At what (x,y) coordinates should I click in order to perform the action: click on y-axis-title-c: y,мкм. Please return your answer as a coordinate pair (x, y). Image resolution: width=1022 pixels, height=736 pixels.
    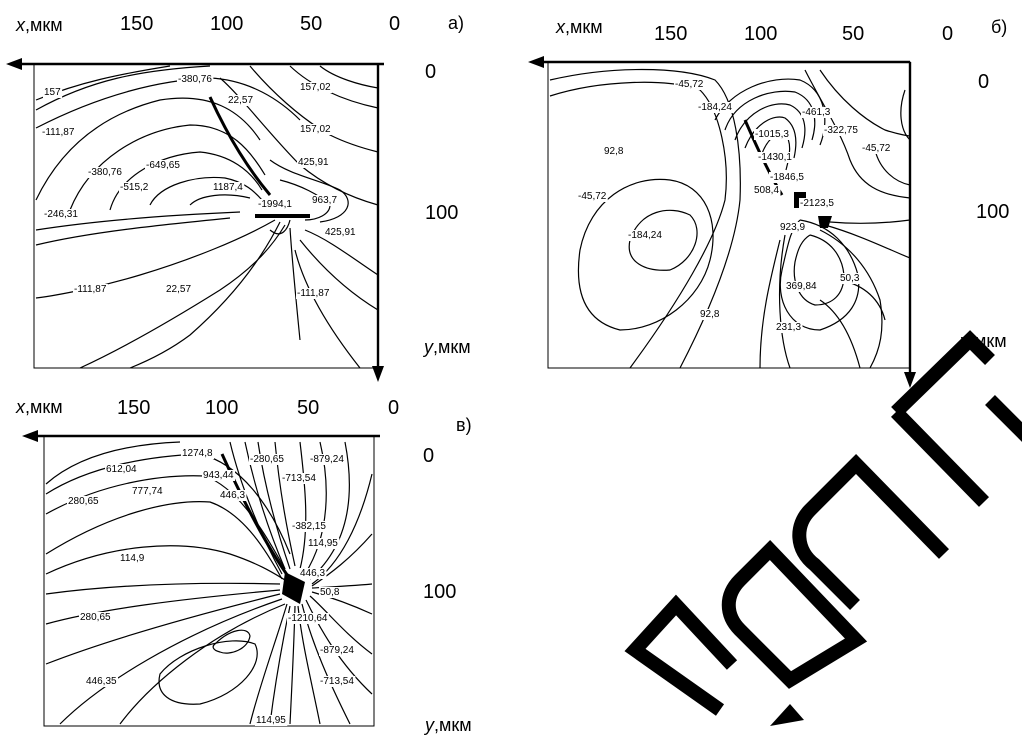
    Looking at the image, I should click on (448, 725).